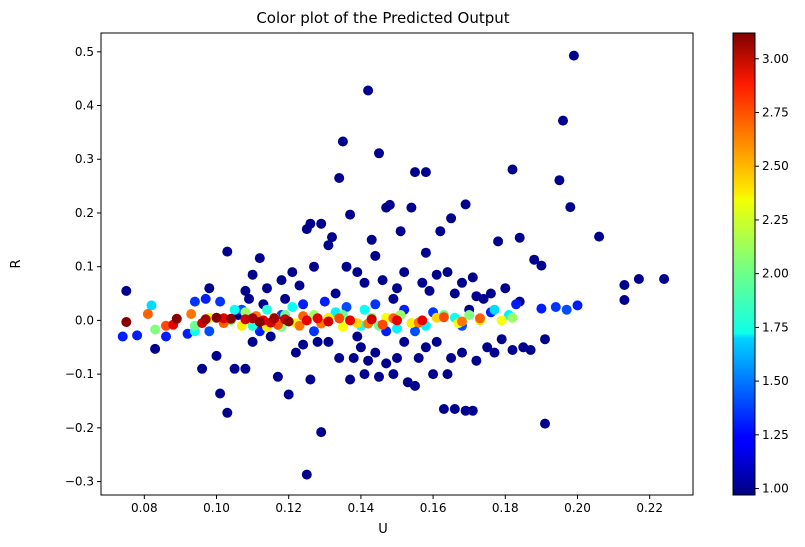  I want to click on y-tick-label: −0.1, so click(79, 374).